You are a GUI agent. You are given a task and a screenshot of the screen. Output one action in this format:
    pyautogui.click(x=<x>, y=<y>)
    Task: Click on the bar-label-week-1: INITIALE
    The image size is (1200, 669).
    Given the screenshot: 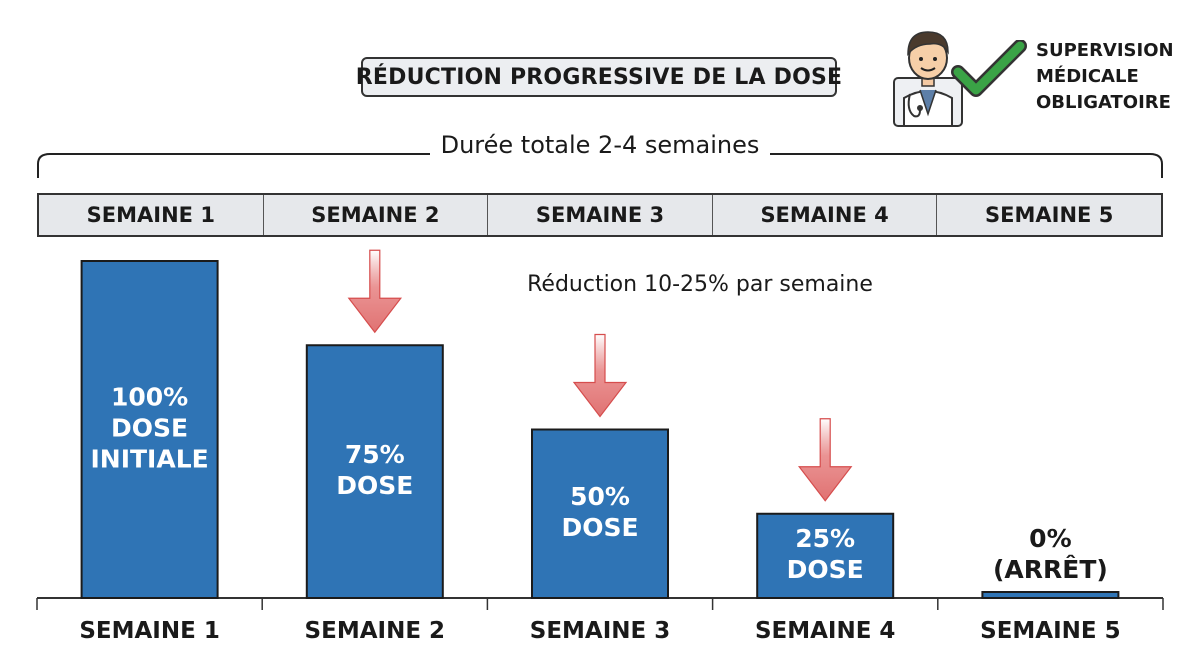 What is the action you would take?
    pyautogui.click(x=149, y=458)
    